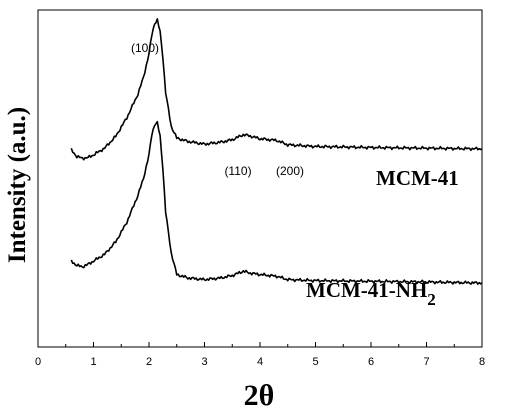 This screenshot has width=510, height=417. What do you see at coordinates (38, 362) in the screenshot?
I see `x-tick-label: 0` at bounding box center [38, 362].